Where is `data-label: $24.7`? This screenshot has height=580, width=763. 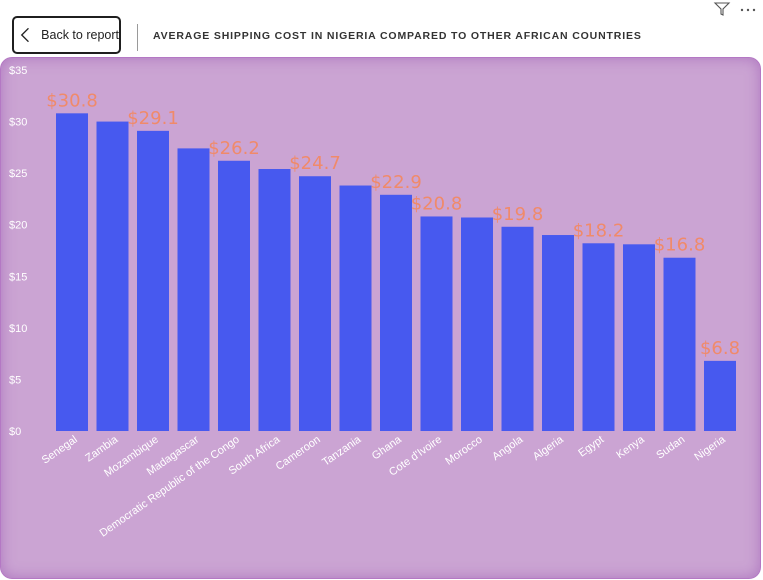
data-label: $24.7 is located at coordinates (315, 163).